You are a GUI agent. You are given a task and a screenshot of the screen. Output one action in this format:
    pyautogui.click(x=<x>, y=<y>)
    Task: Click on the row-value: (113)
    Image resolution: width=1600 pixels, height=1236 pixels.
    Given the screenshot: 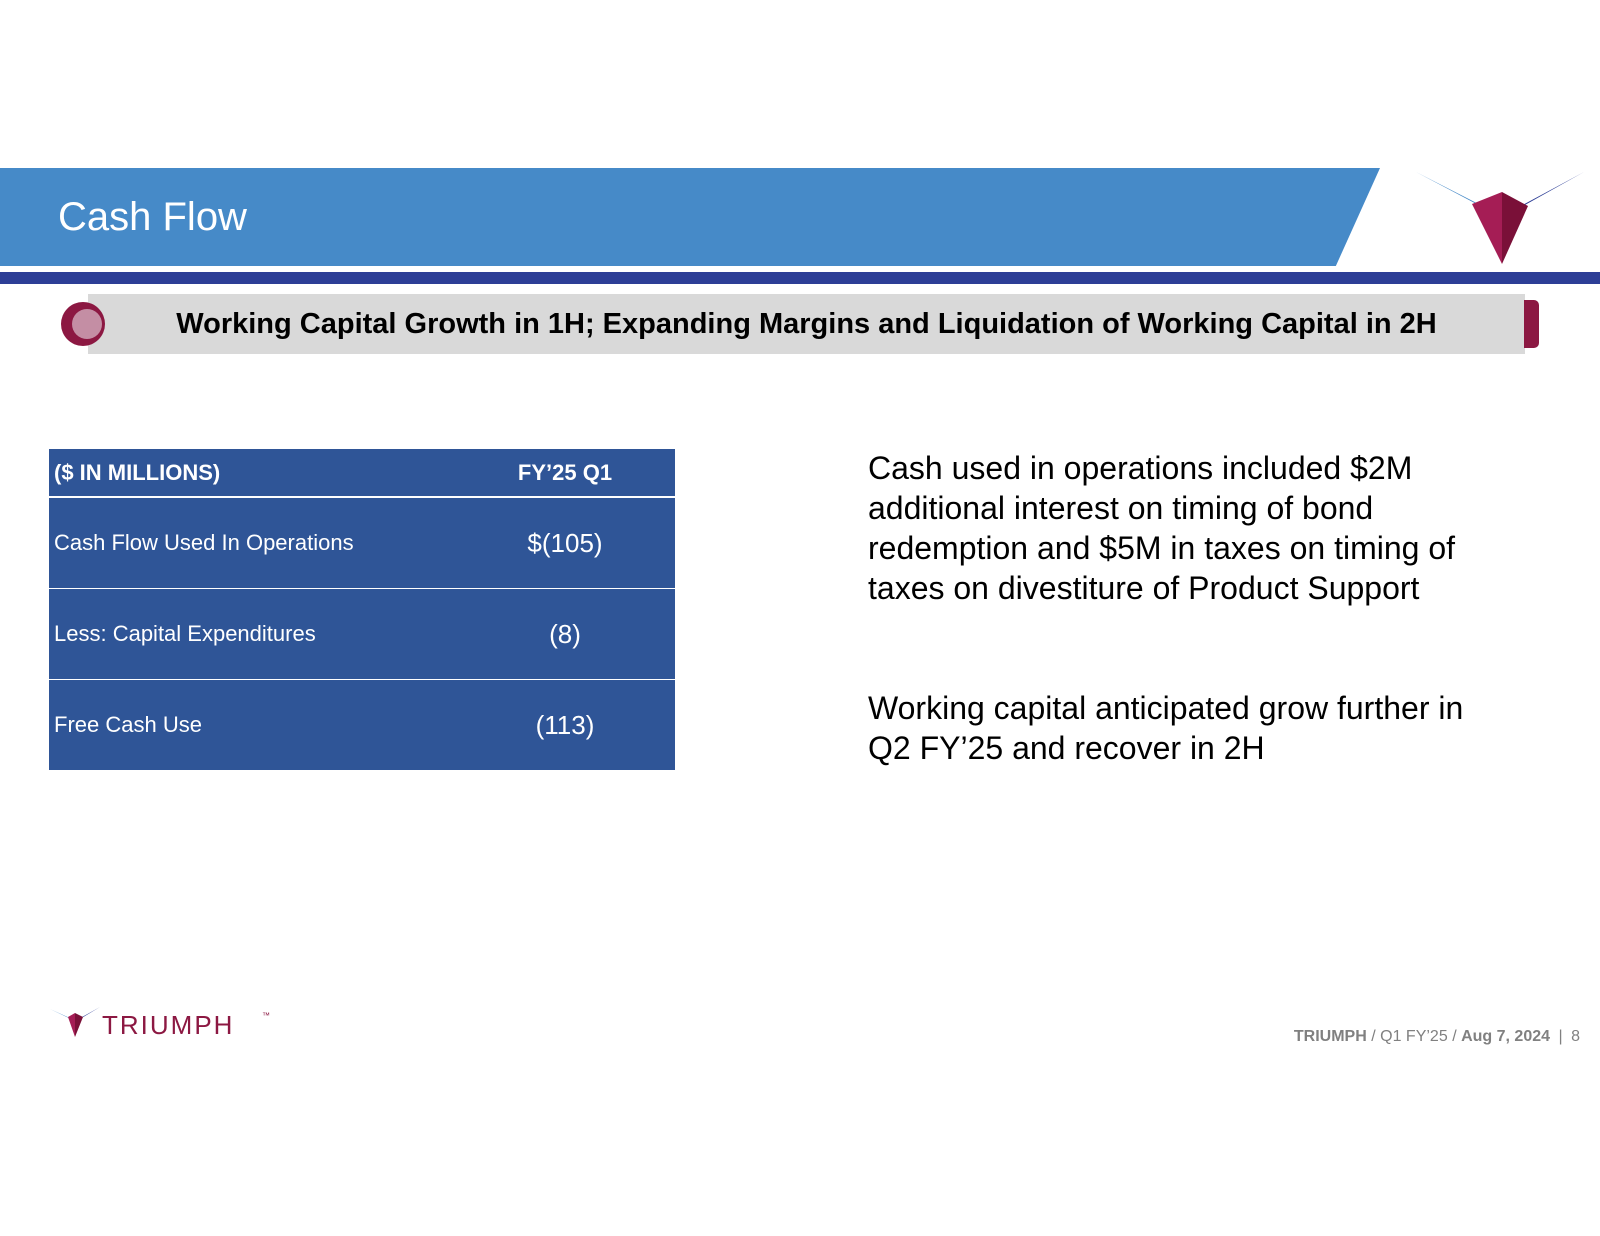 What is the action you would take?
    pyautogui.click(x=565, y=724)
    